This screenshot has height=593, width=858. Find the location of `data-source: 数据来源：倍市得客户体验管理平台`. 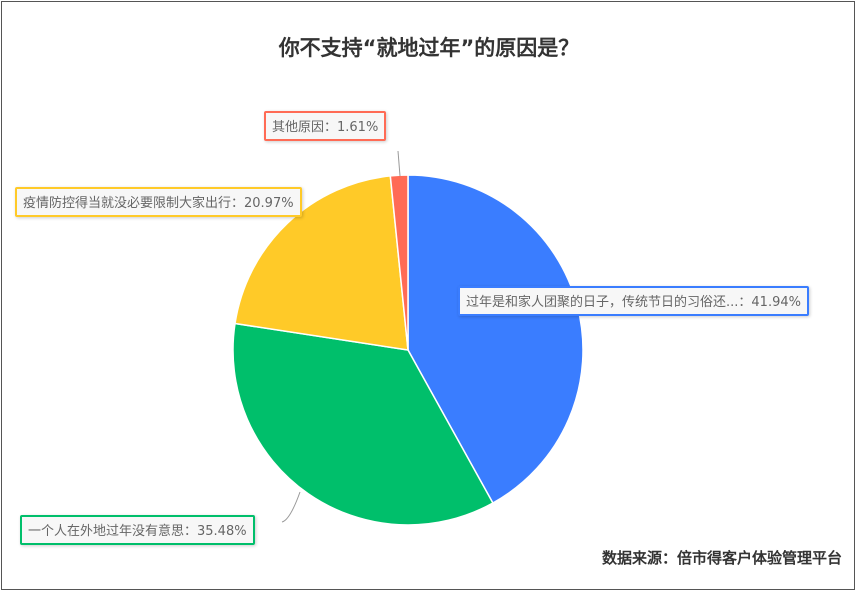

data-source: 数据来源：倍市得客户体验管理平台 is located at coordinates (721, 558).